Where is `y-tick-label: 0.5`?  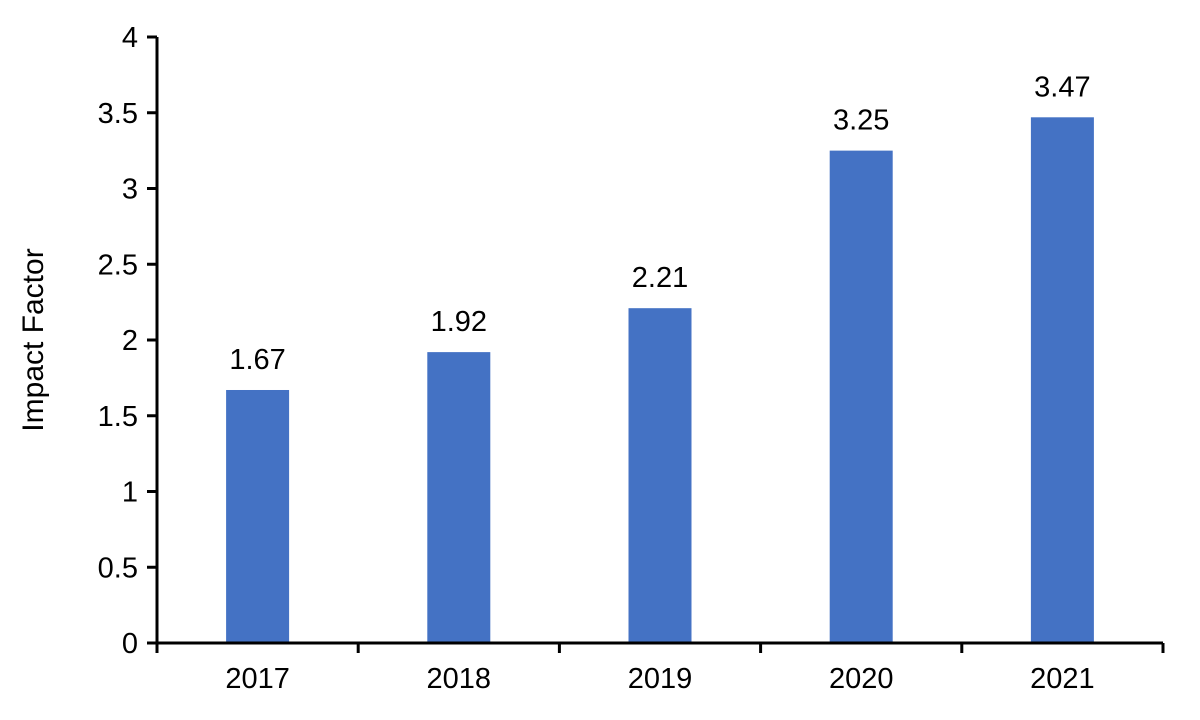 y-tick-label: 0.5 is located at coordinates (118, 568).